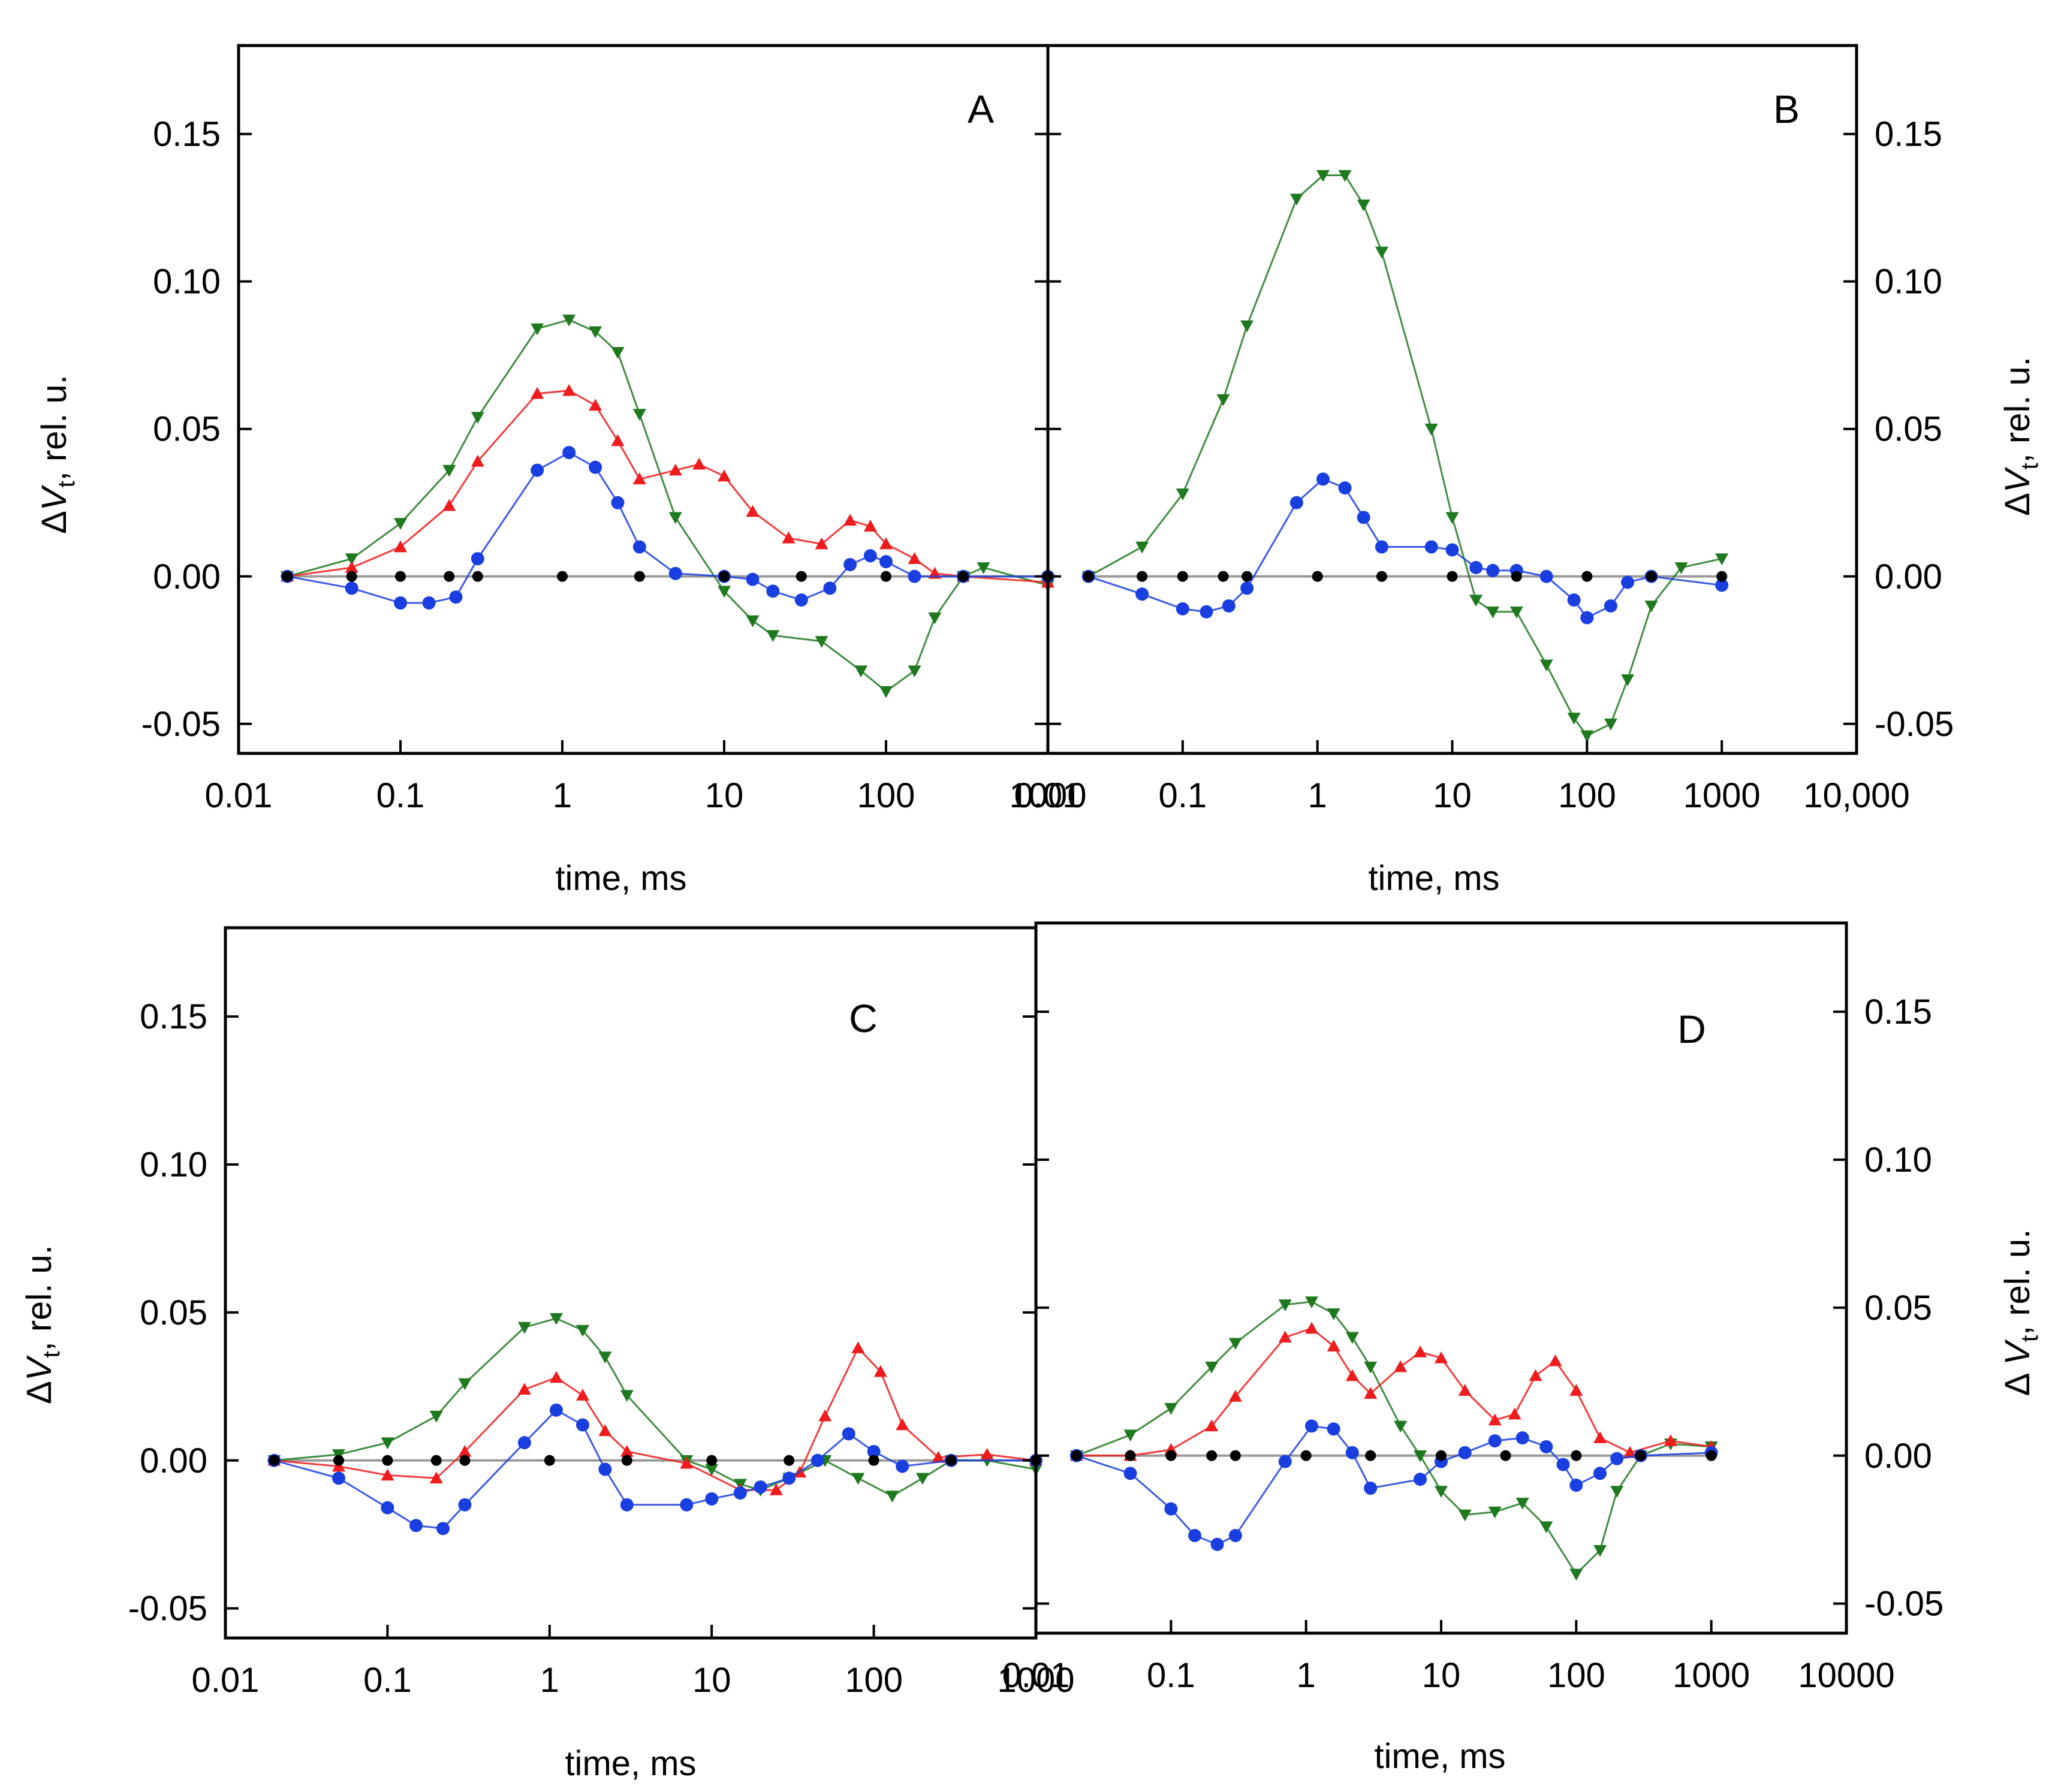  I want to click on panel-c-x-tick-label: 0.01, so click(226, 1680).